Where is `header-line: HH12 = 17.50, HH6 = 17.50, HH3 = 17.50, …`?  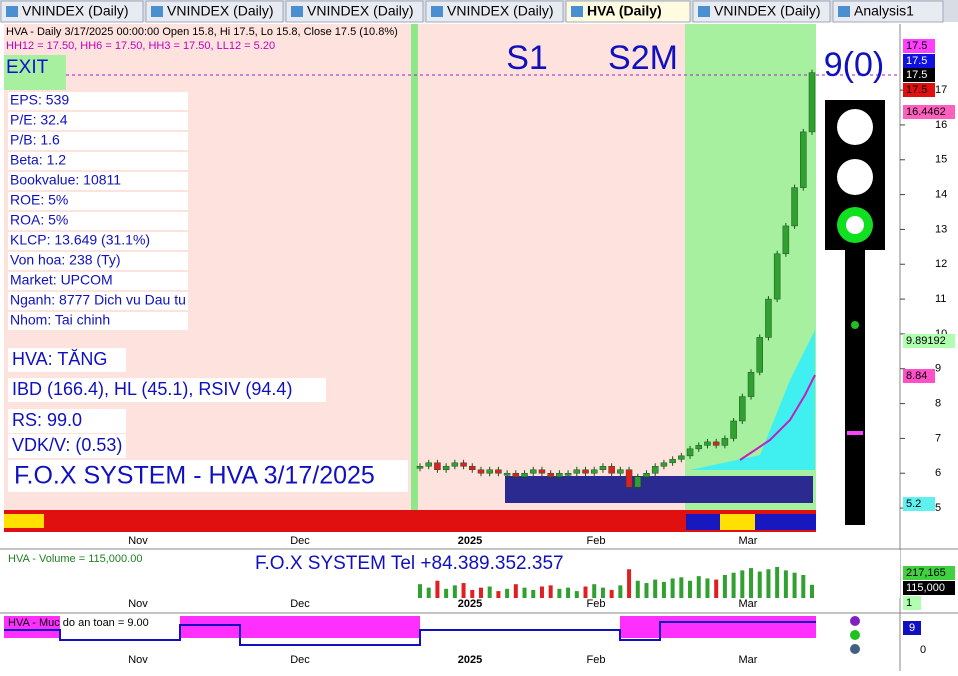
header-line: HH12 = 17.50, HH6 = 17.50, HH3 = 17.50, … is located at coordinates (140, 46).